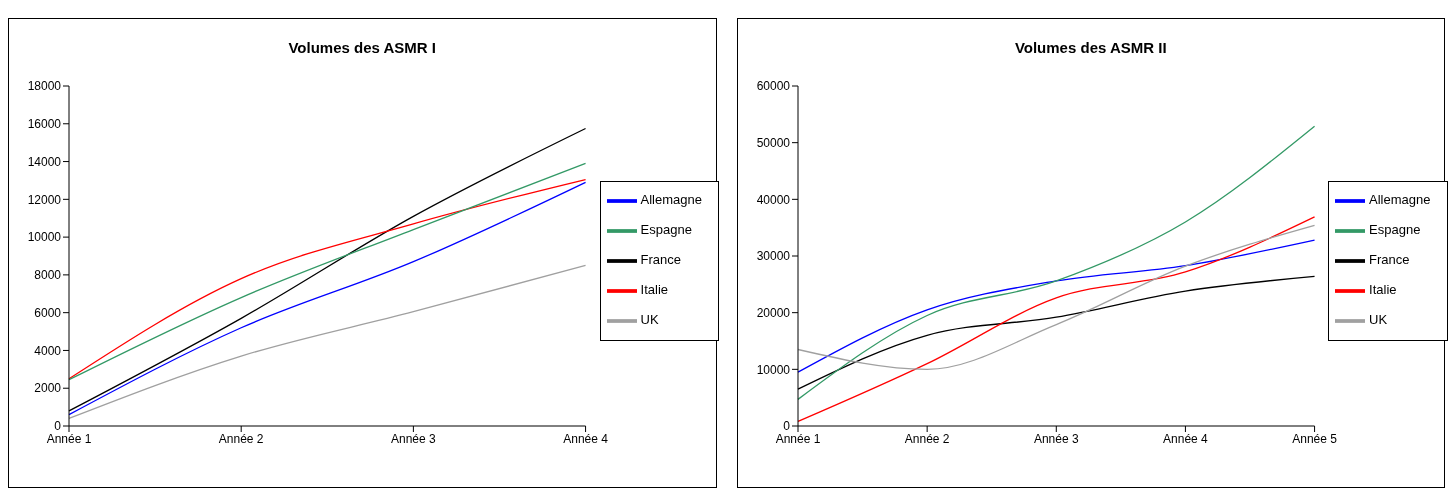  I want to click on y-tick-label: 18000, so click(44, 86).